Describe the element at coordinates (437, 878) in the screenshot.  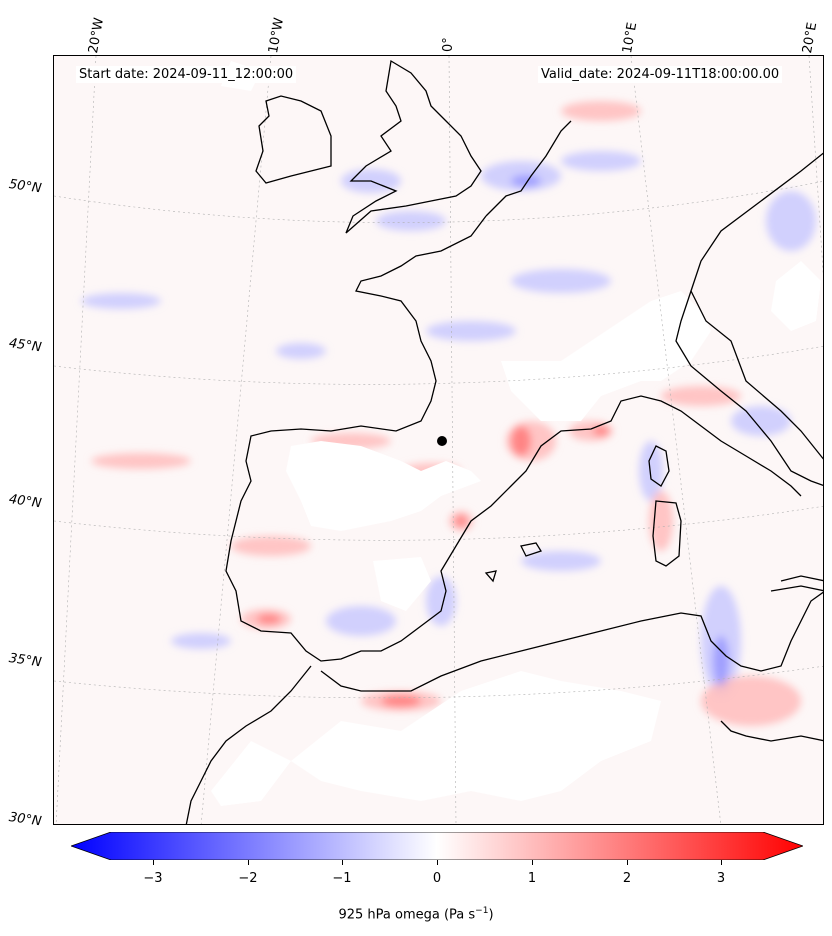
I see `cb-tick-label: 0` at that location.